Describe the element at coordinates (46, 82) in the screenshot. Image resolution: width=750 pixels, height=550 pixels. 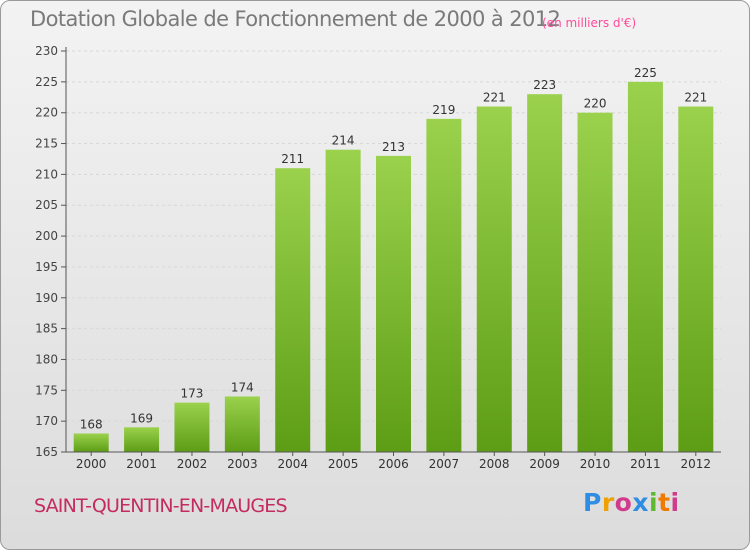
I see `y-tick-label: 225` at that location.